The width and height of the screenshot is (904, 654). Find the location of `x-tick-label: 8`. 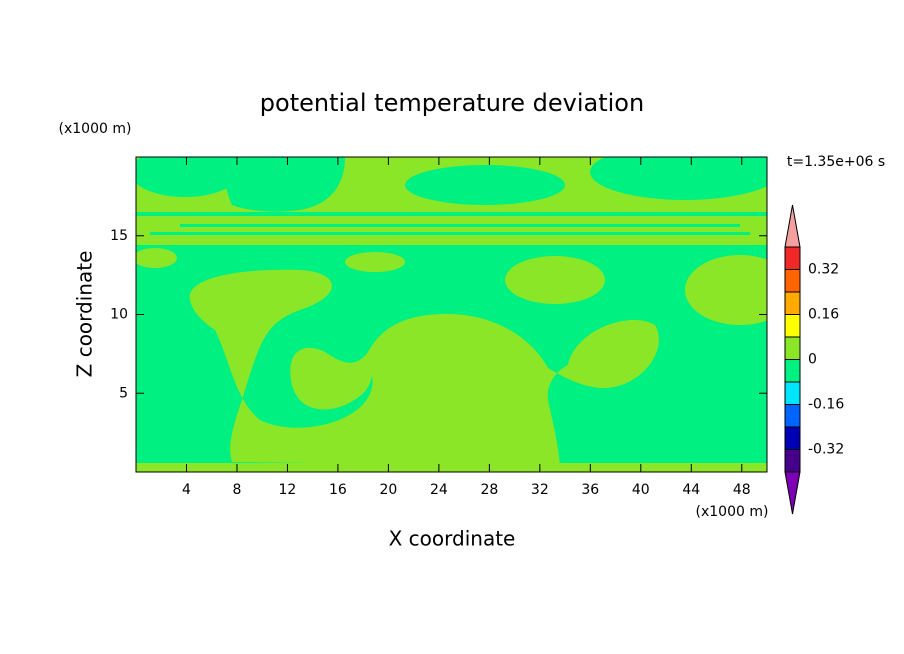

x-tick-label: 8 is located at coordinates (236, 490).